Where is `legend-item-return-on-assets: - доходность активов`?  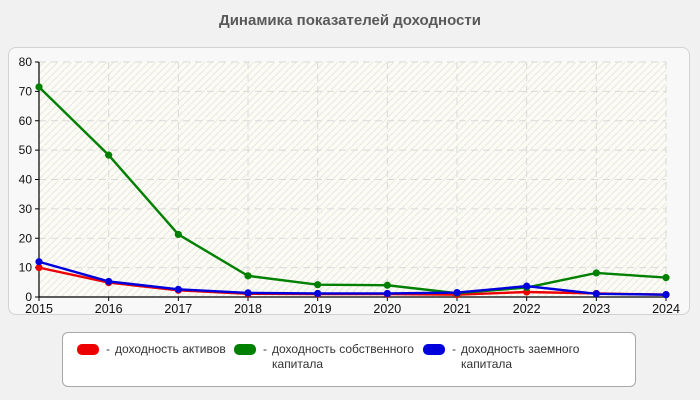
legend-item-return-on-assets: - доходность активов is located at coordinates (151, 349).